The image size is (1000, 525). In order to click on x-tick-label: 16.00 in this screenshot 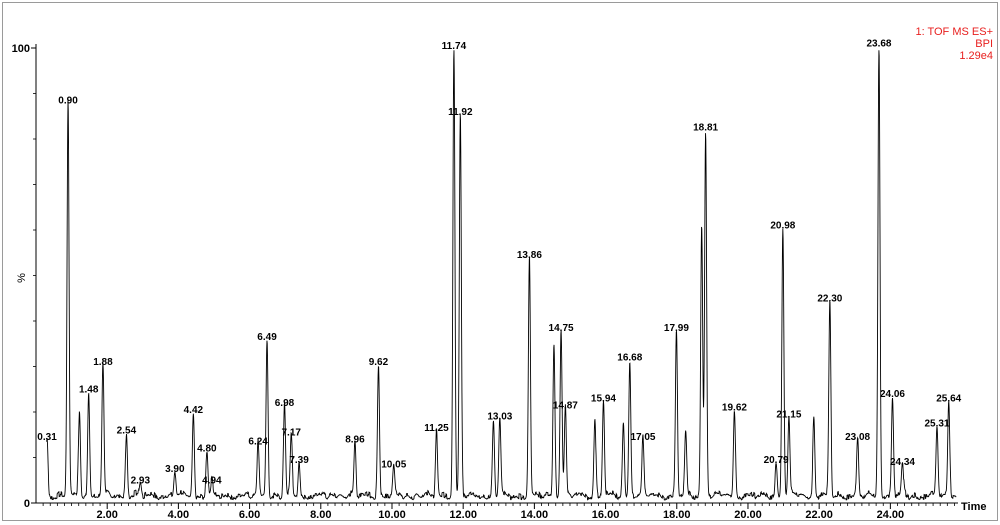, I will do `click(606, 514)`.